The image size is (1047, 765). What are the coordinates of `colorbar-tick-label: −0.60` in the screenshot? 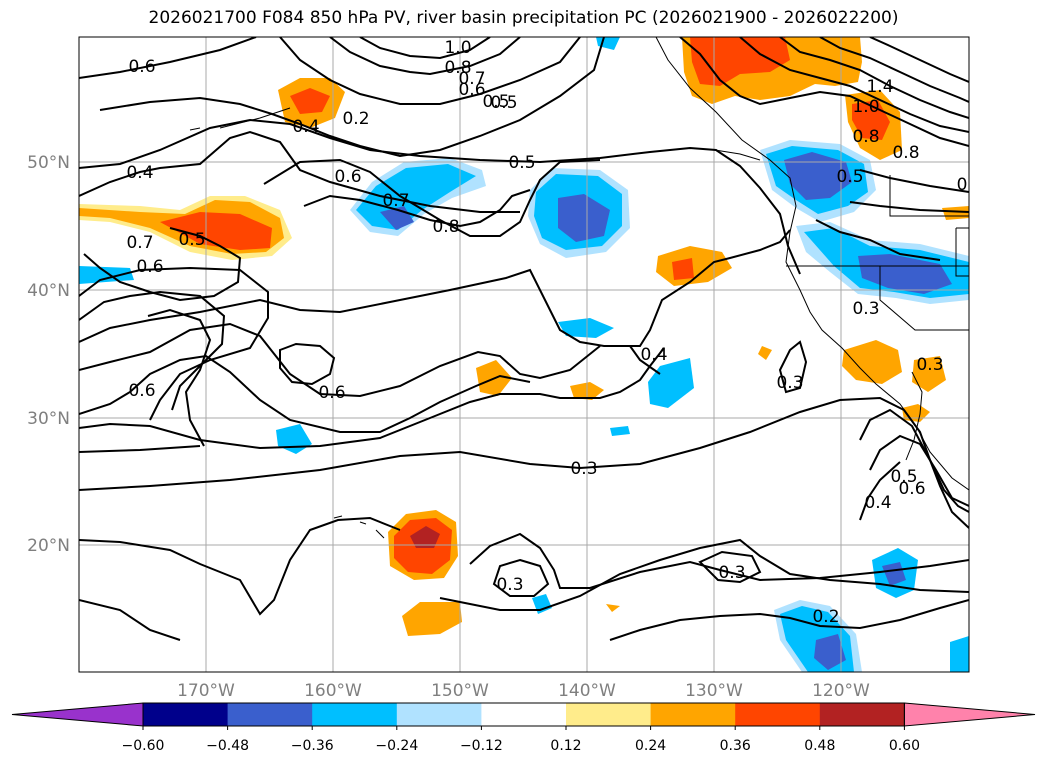 It's located at (143, 746).